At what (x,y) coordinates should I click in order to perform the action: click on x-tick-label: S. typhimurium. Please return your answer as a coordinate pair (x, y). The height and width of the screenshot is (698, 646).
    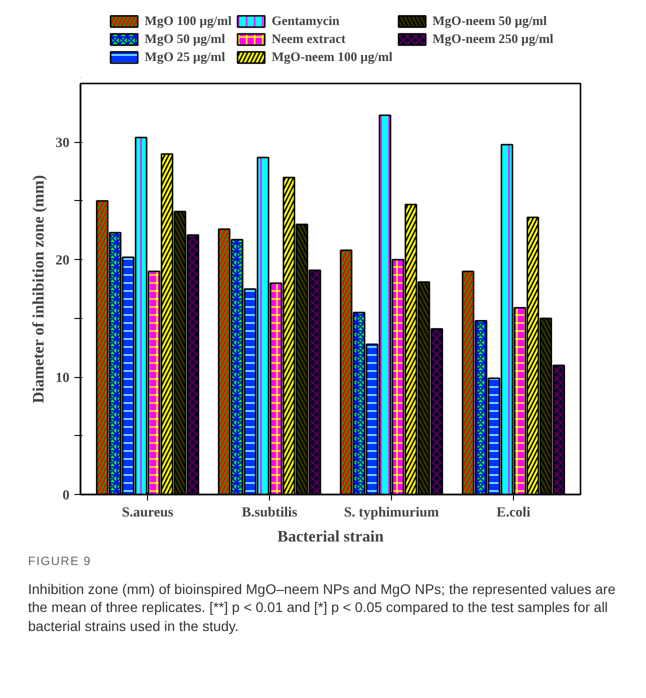
    Looking at the image, I should click on (392, 513).